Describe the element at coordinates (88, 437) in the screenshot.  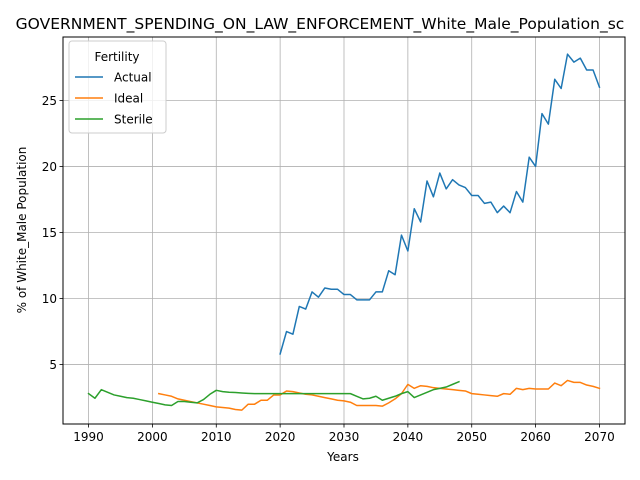
I see `x-tick-label: 1990` at that location.